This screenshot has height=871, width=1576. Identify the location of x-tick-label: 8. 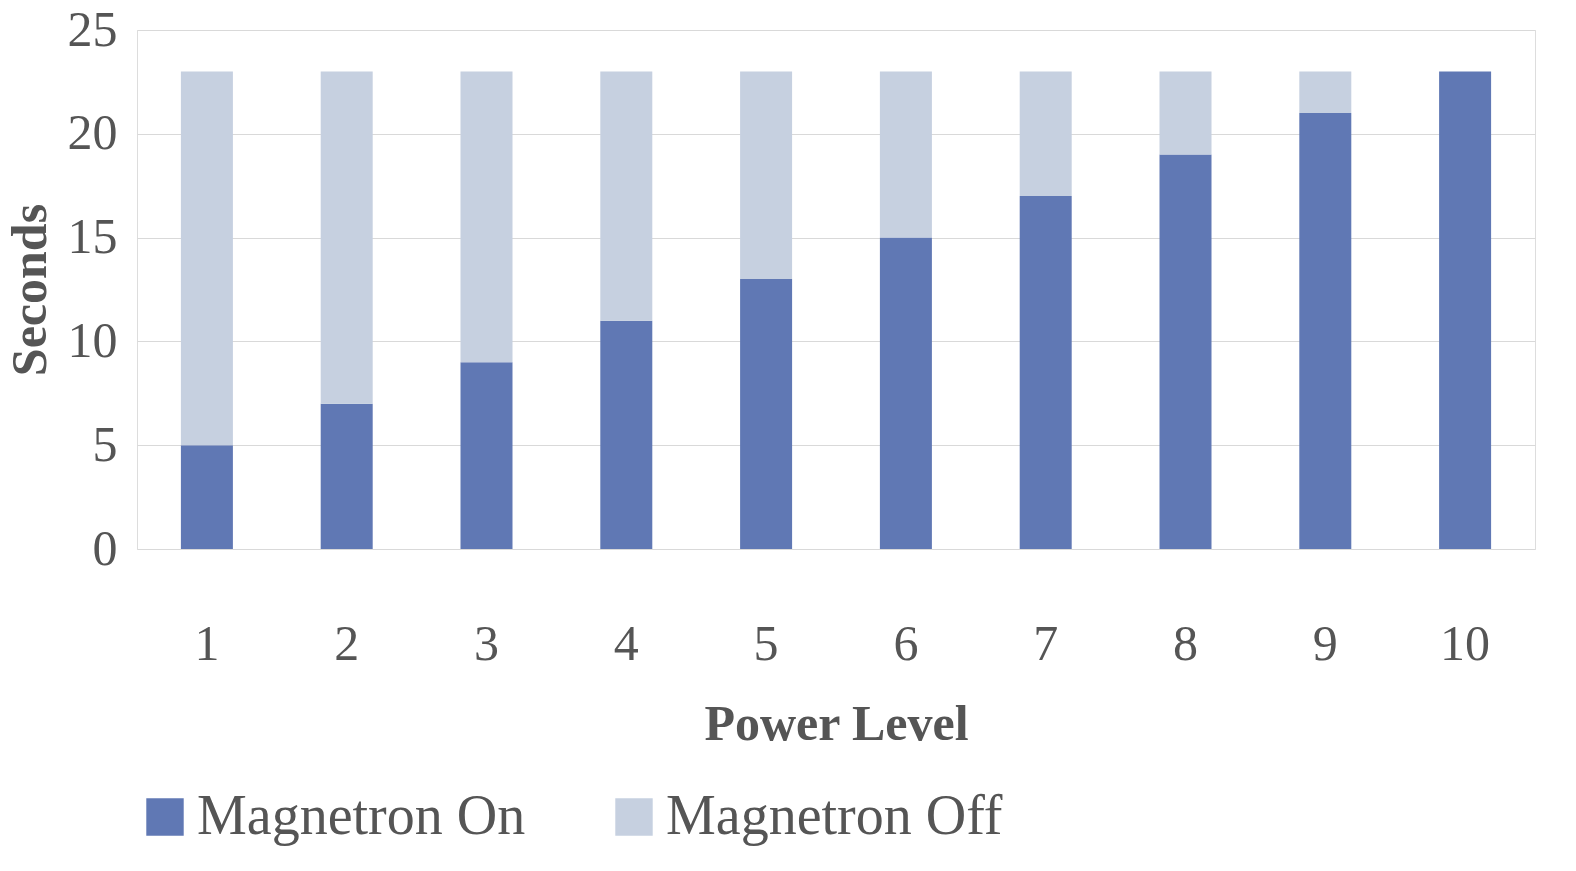
(1185, 642).